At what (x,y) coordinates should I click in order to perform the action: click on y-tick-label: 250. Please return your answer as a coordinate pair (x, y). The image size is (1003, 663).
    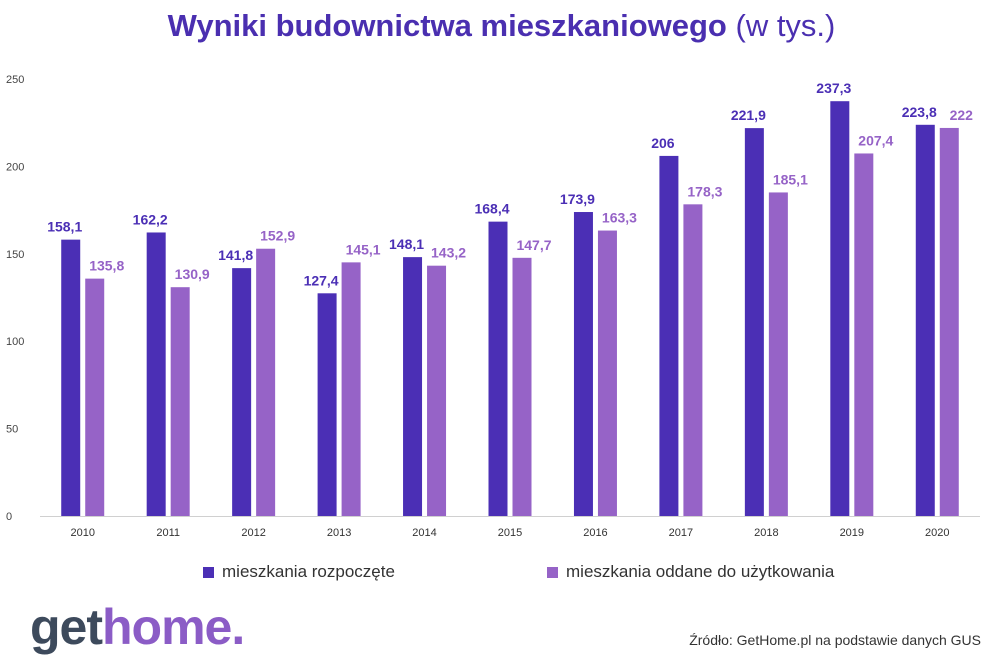
    Looking at the image, I should click on (15, 80).